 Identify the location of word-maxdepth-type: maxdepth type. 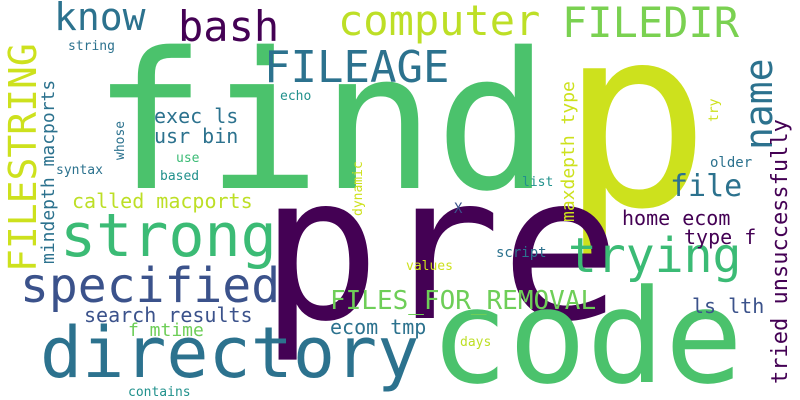
(568, 151).